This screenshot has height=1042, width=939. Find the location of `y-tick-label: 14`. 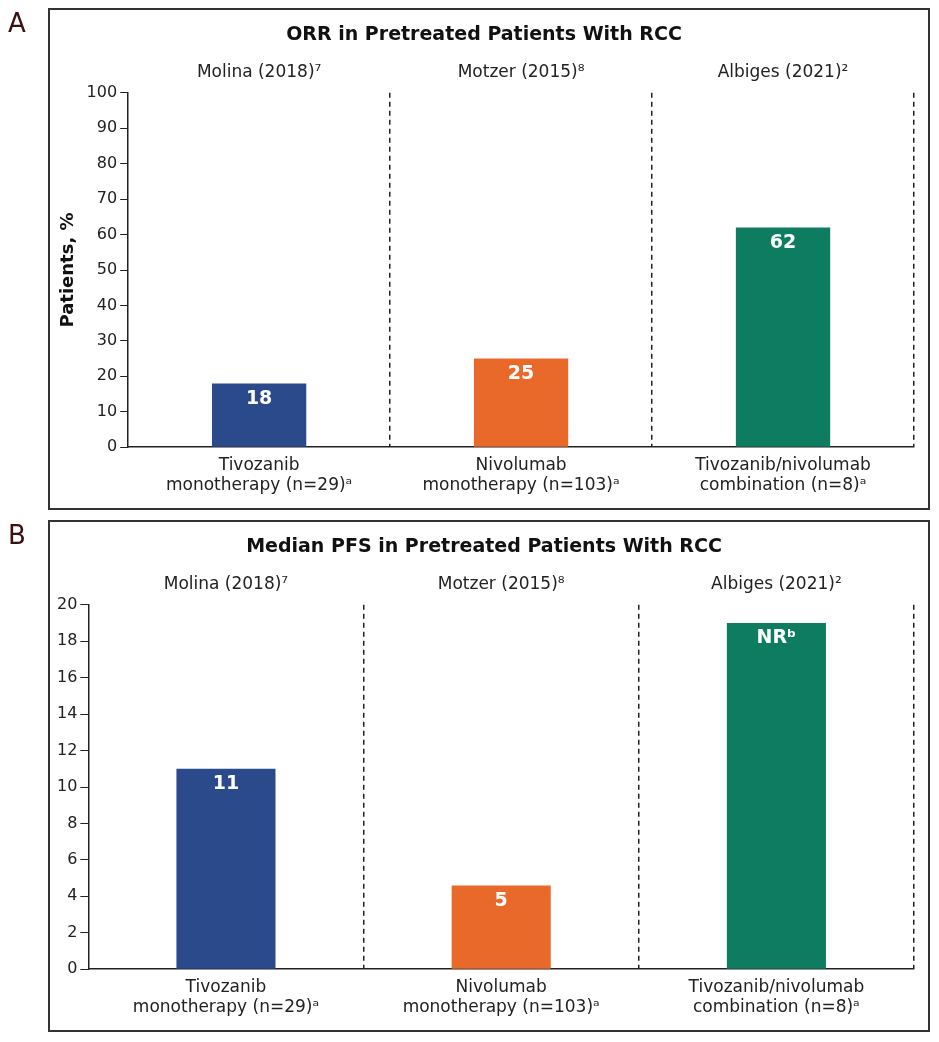

y-tick-label: 14 is located at coordinates (67, 713).